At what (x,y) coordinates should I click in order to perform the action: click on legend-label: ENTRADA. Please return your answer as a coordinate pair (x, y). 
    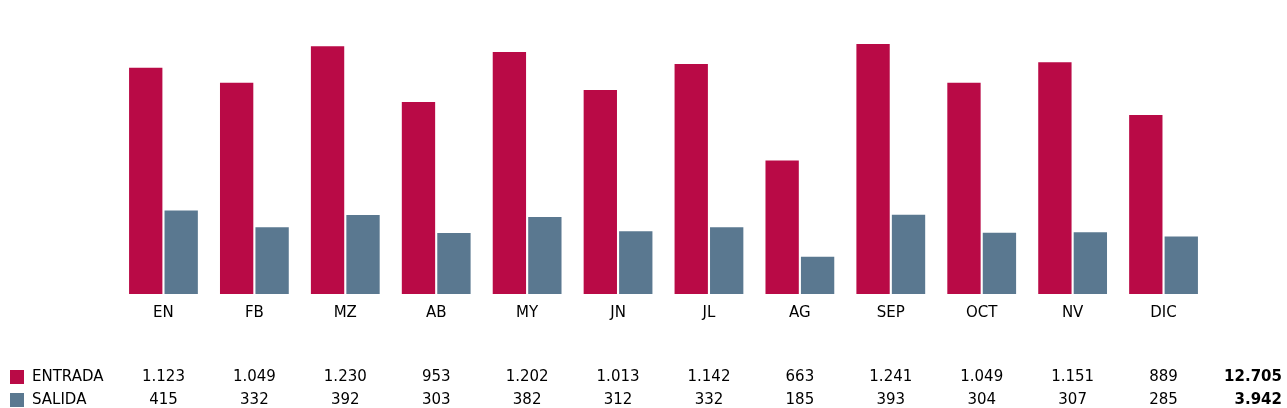
    Looking at the image, I should click on (68, 375).